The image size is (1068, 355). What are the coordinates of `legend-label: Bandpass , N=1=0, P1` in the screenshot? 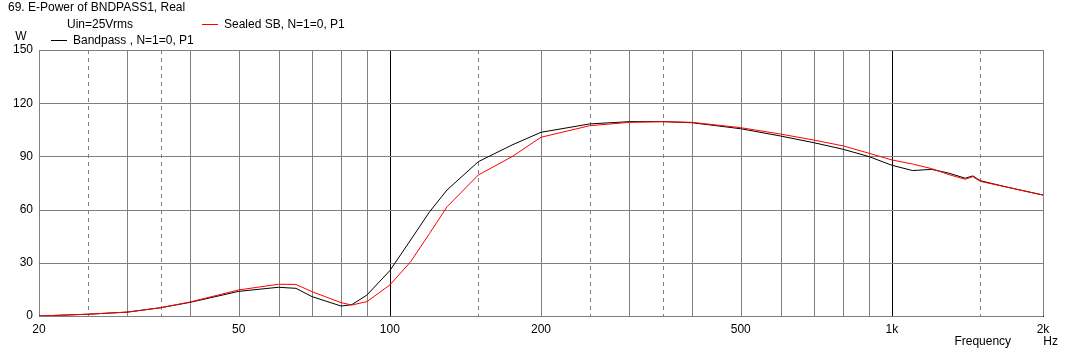 It's located at (133, 40).